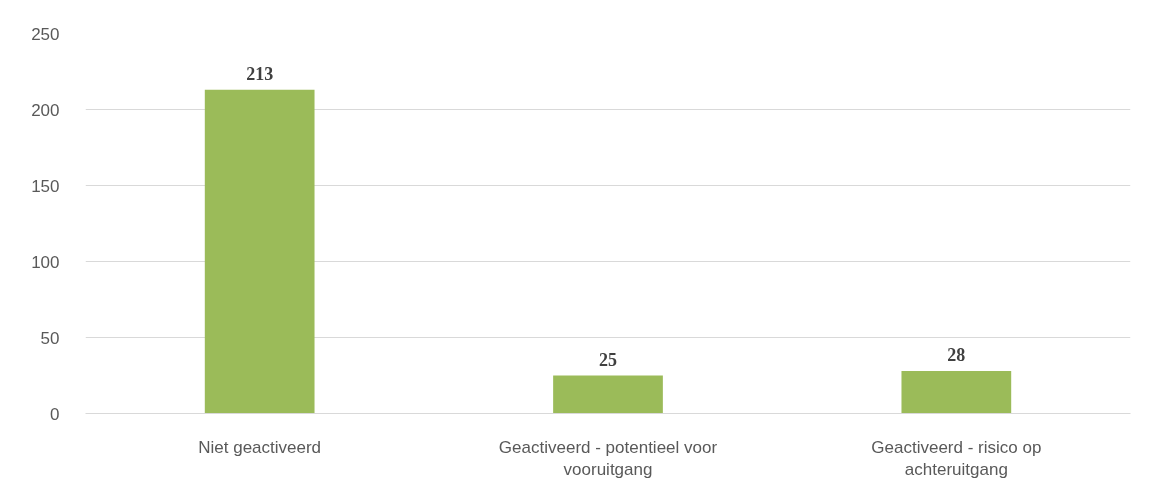 The height and width of the screenshot is (501, 1153). What do you see at coordinates (956, 354) in the screenshot?
I see `data-label: 28` at bounding box center [956, 354].